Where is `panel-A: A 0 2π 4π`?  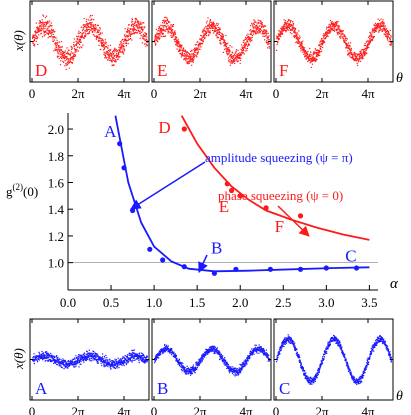 panel-A: A 0 2π 4π is located at coordinates (89, 366).